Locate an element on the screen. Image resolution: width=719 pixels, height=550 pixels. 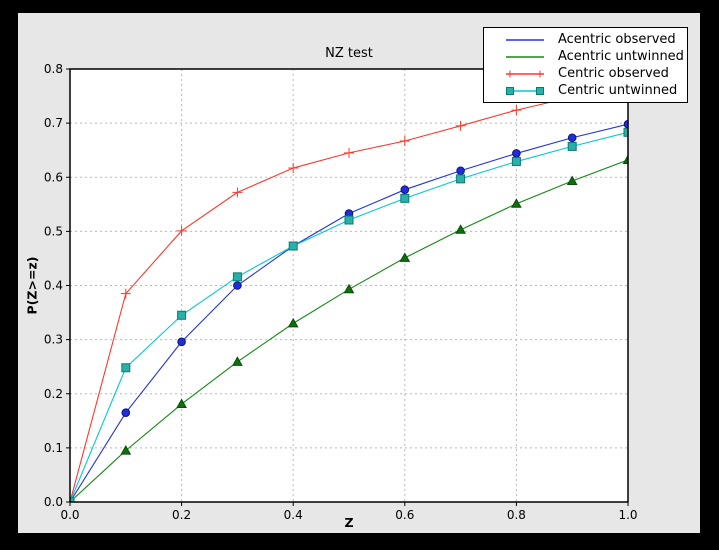
y-tick-label: 0.7 is located at coordinates (53, 123).